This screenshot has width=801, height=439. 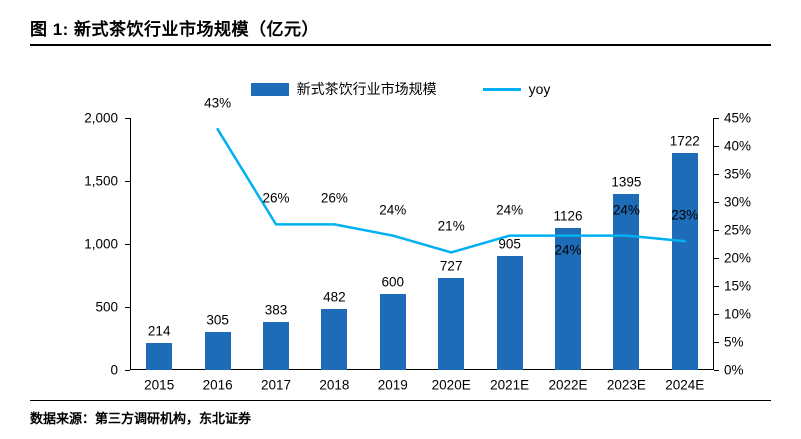 I want to click on footer-rule, so click(x=400, y=400).